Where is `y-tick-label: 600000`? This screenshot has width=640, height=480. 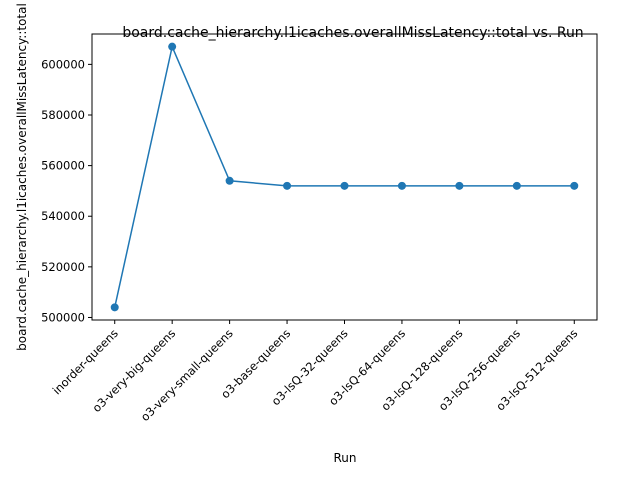 y-tick-label: 600000 is located at coordinates (63, 64).